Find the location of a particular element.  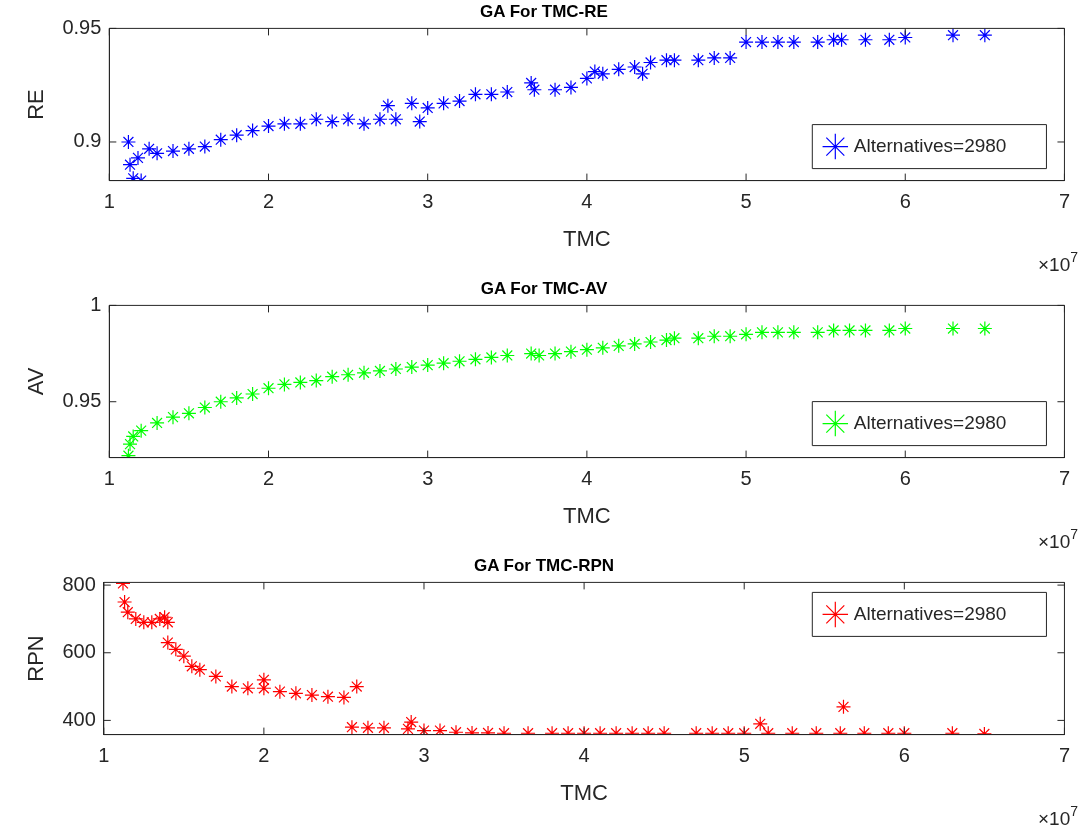

chart-title: GA For TMC-AV is located at coordinates (544, 288).